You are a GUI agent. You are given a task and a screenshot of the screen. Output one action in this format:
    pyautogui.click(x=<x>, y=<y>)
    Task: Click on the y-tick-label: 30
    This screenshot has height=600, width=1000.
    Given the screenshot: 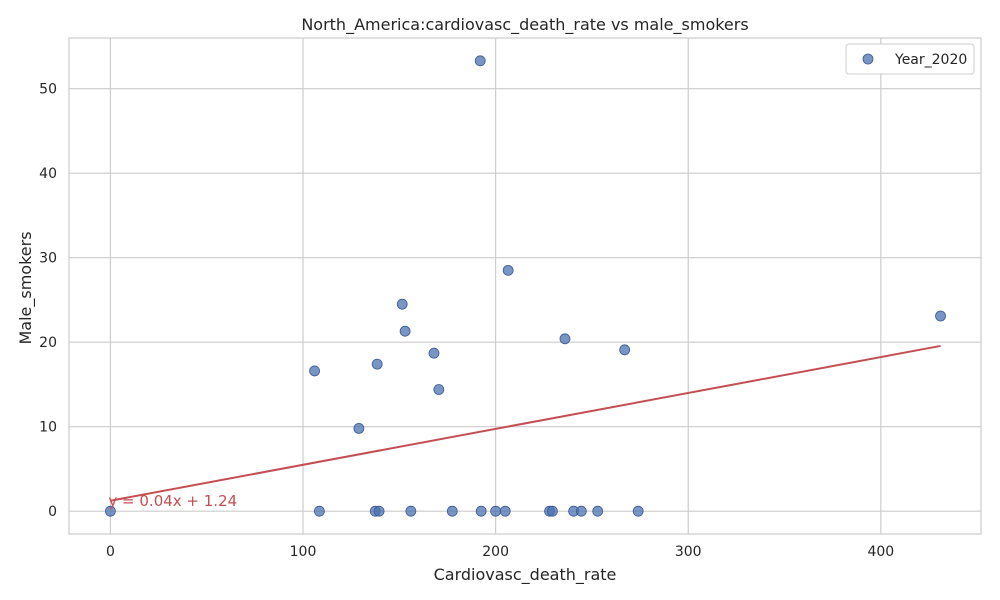 What is the action you would take?
    pyautogui.click(x=48, y=259)
    